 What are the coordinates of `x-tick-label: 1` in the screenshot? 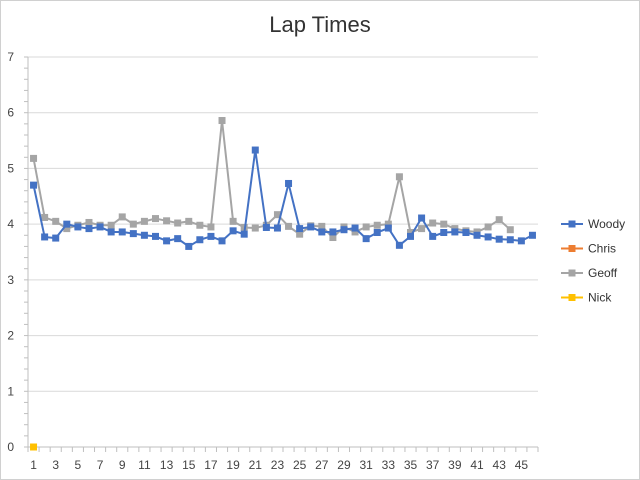 It's located at (33, 465).